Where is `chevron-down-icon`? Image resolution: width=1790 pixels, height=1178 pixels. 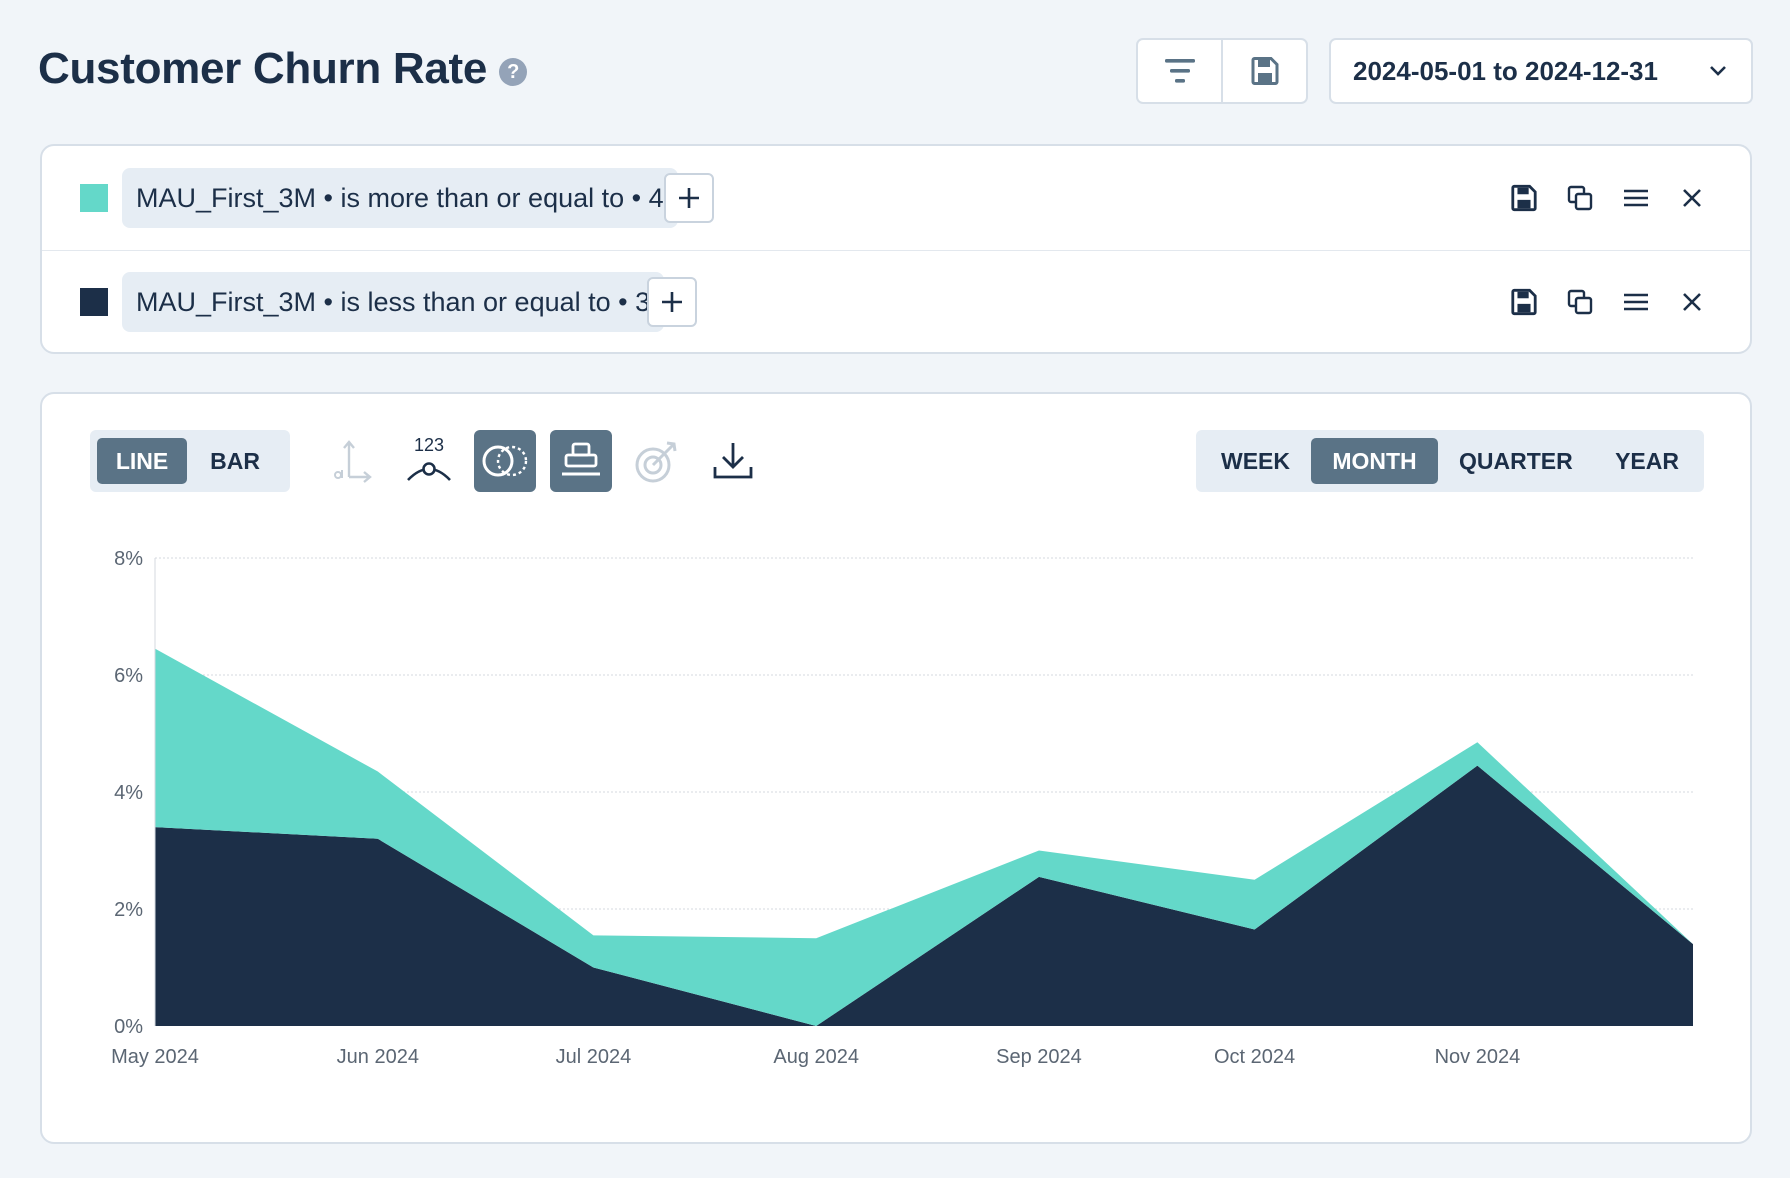 chevron-down-icon is located at coordinates (1718, 71).